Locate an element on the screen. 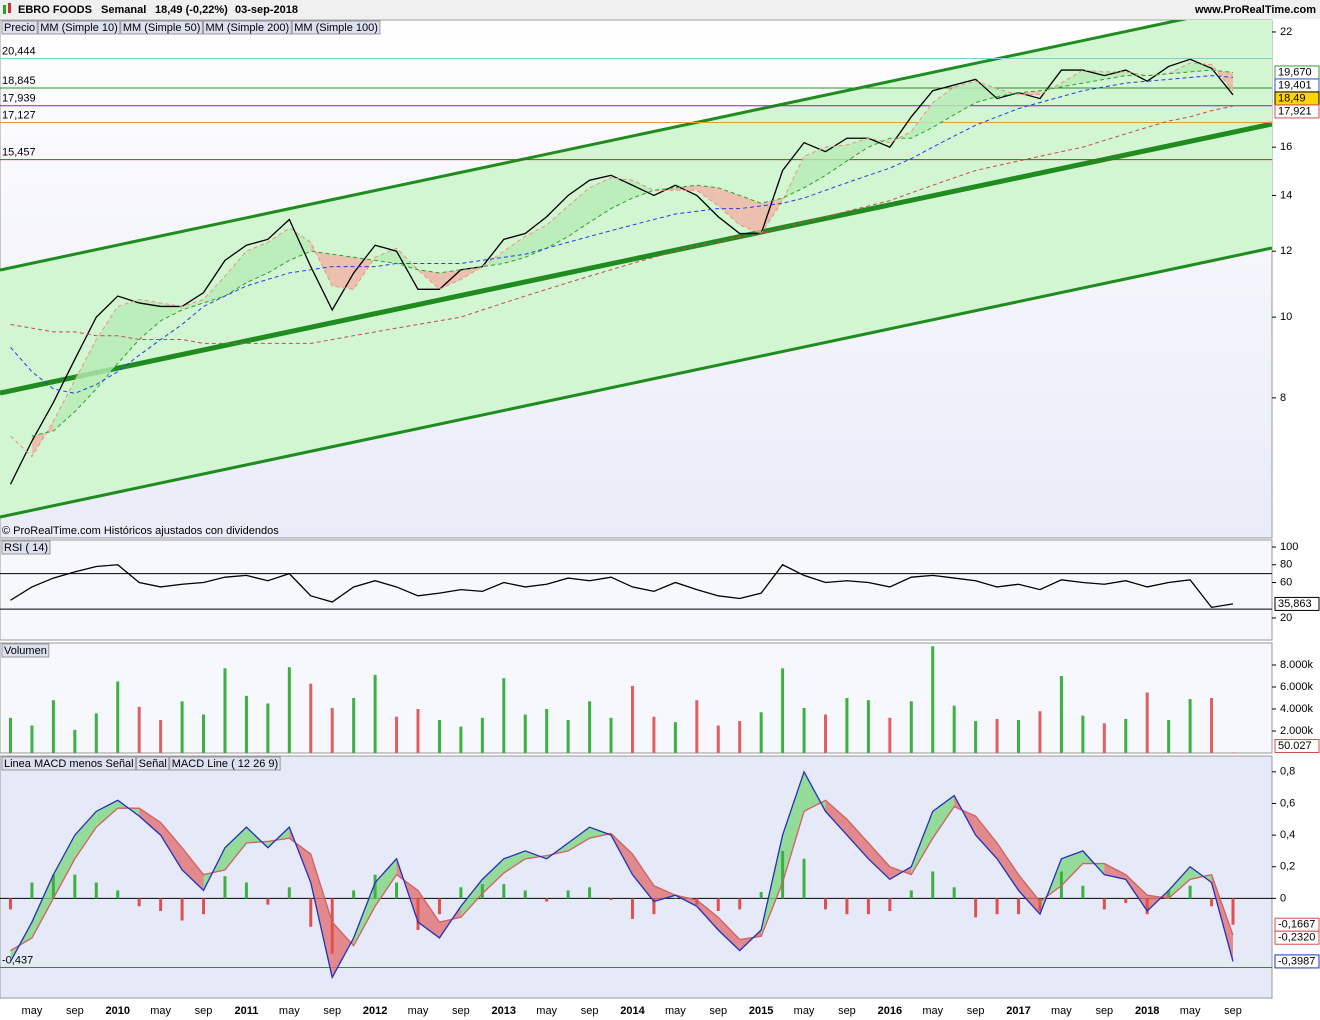  value-tag-label: 18,49 is located at coordinates (1292, 98).